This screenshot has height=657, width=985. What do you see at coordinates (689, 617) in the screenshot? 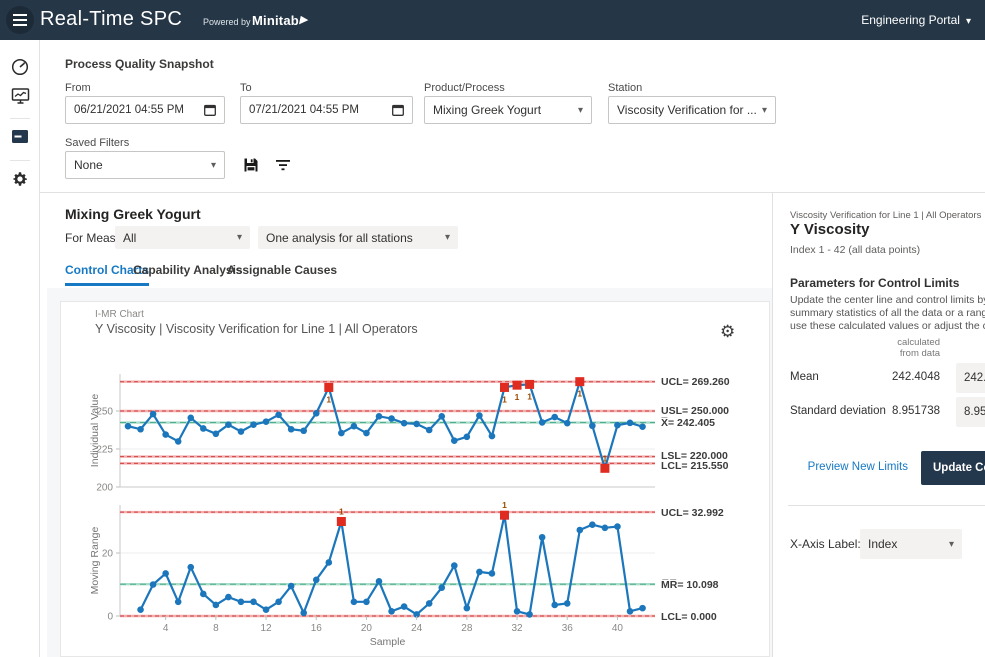
I see `svg-text: LCL= 0.000` at bounding box center [689, 617].